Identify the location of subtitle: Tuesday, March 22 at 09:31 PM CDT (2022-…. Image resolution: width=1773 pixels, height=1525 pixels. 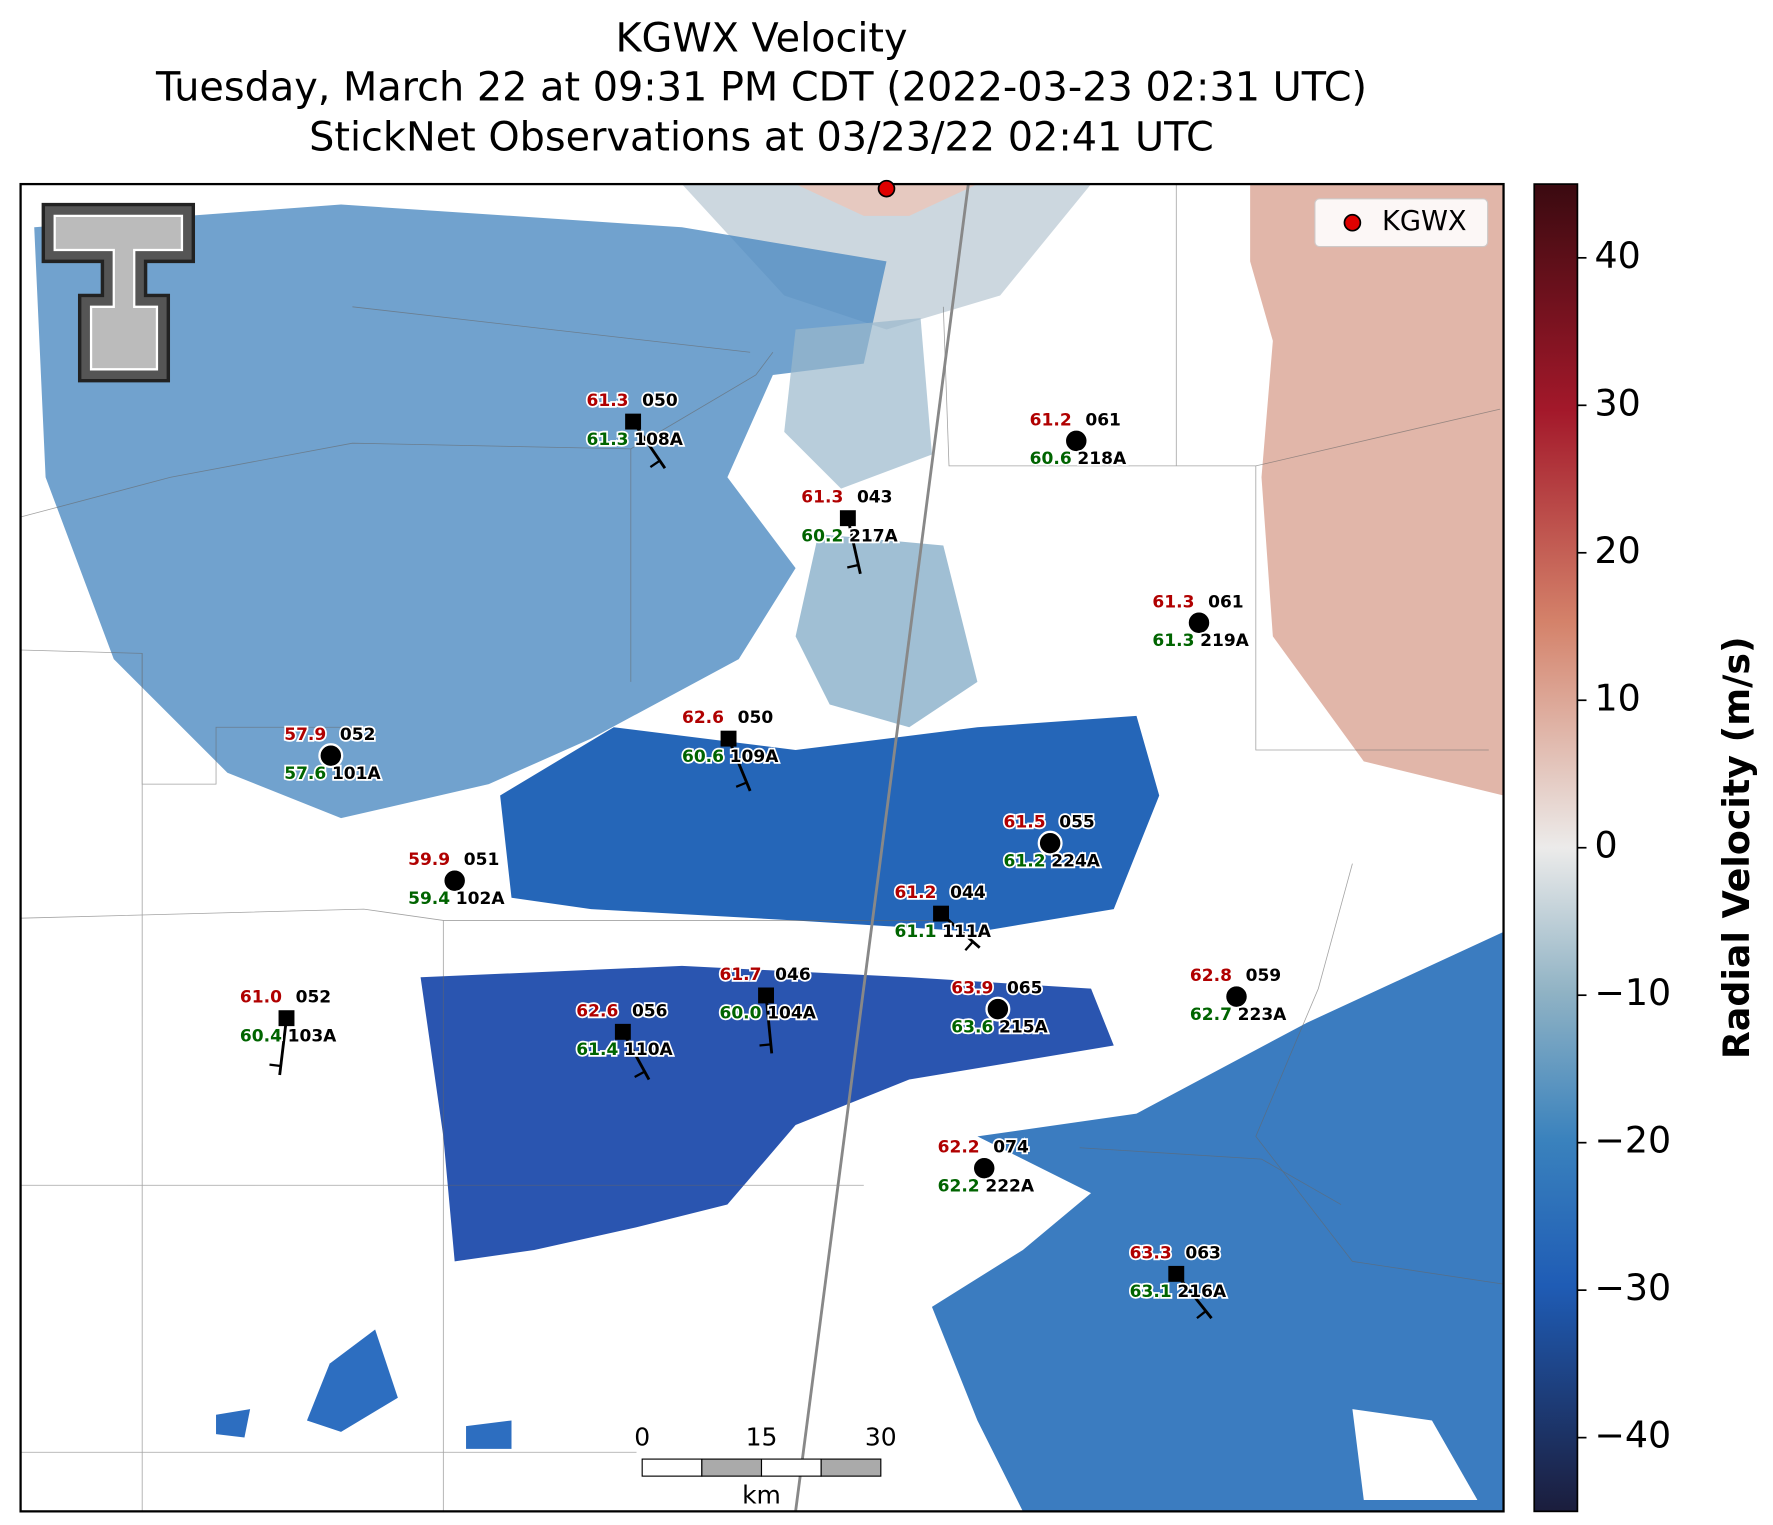
(761, 87).